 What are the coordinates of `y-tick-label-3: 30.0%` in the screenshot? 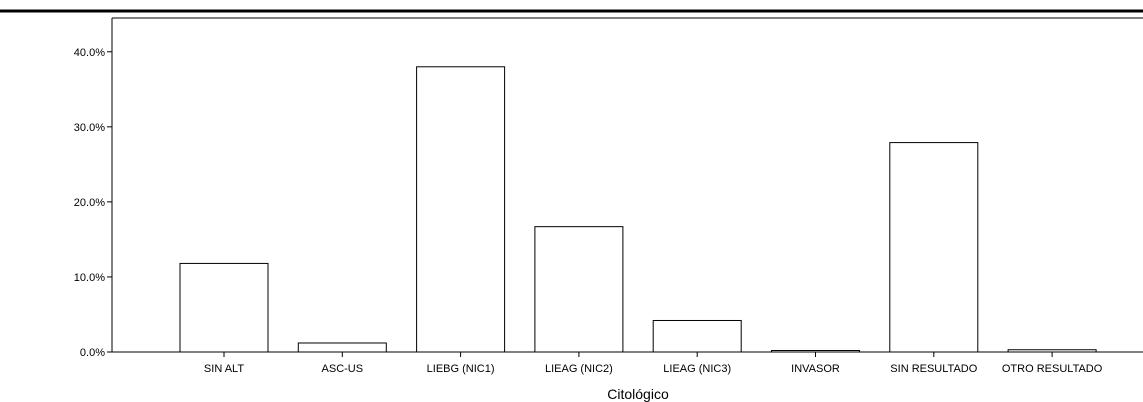 It's located at (89, 128).